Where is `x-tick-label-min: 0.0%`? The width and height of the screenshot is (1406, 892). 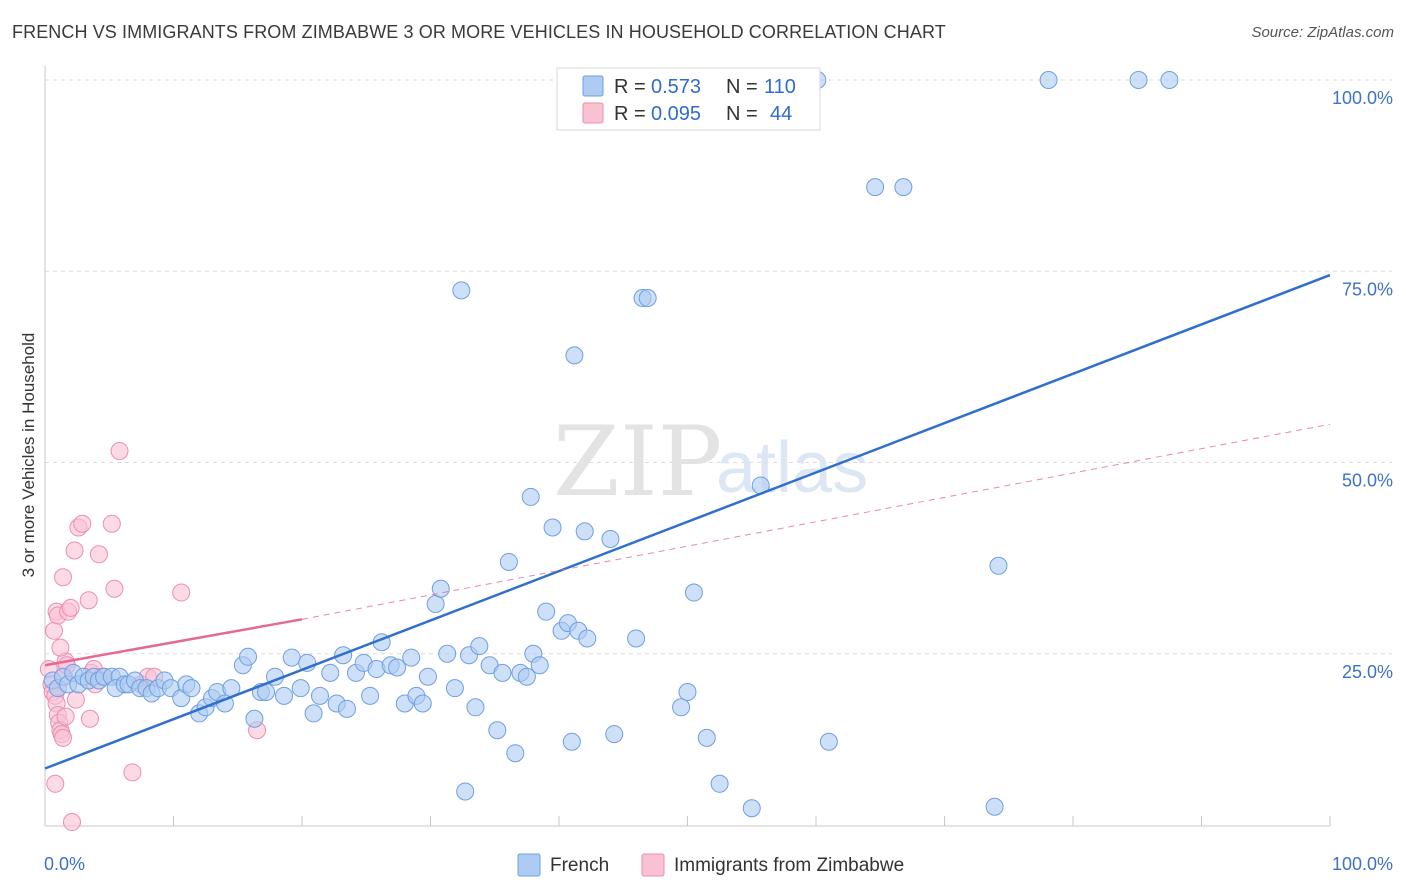 x-tick-label-min: 0.0% is located at coordinates (64, 864).